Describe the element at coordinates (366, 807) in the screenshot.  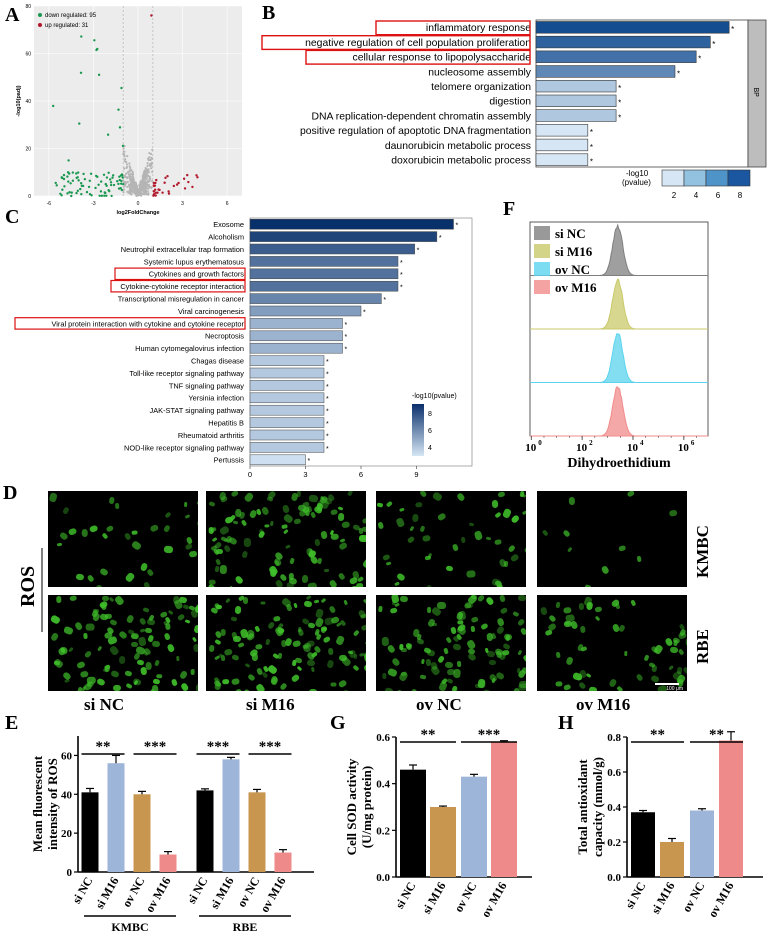
I see `y-axis-label: (U/mg protein)` at that location.